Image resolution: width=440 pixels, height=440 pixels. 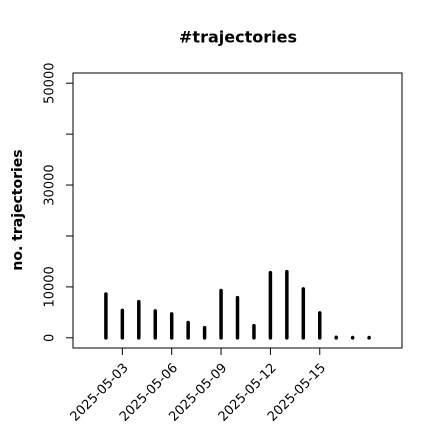 What do you see at coordinates (50, 338) in the screenshot?
I see `y-tick-label: 0` at bounding box center [50, 338].